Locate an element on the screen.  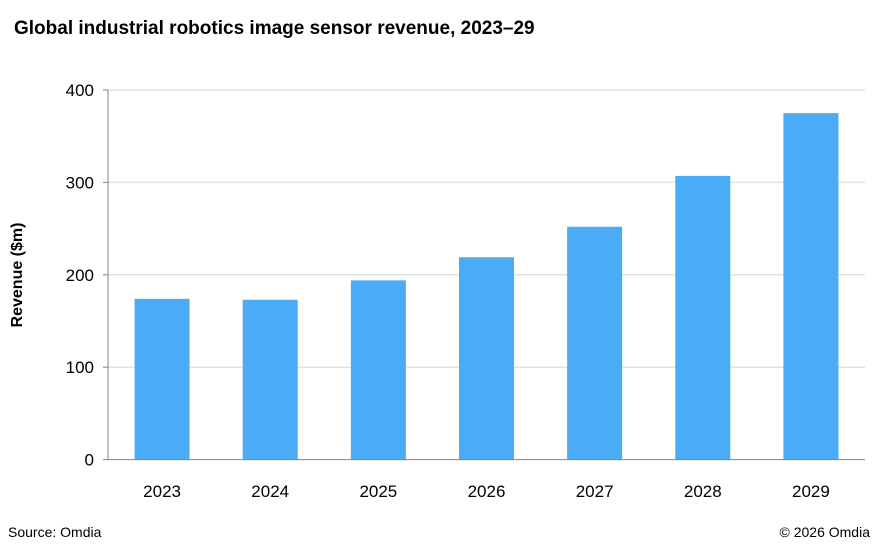
x-tick-label: 2023 is located at coordinates (162, 491).